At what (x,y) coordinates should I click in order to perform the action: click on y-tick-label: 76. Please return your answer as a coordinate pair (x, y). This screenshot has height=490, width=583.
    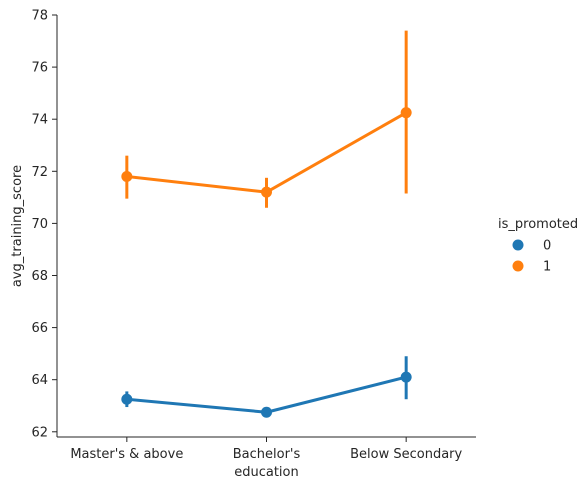
    Looking at the image, I should click on (39, 68).